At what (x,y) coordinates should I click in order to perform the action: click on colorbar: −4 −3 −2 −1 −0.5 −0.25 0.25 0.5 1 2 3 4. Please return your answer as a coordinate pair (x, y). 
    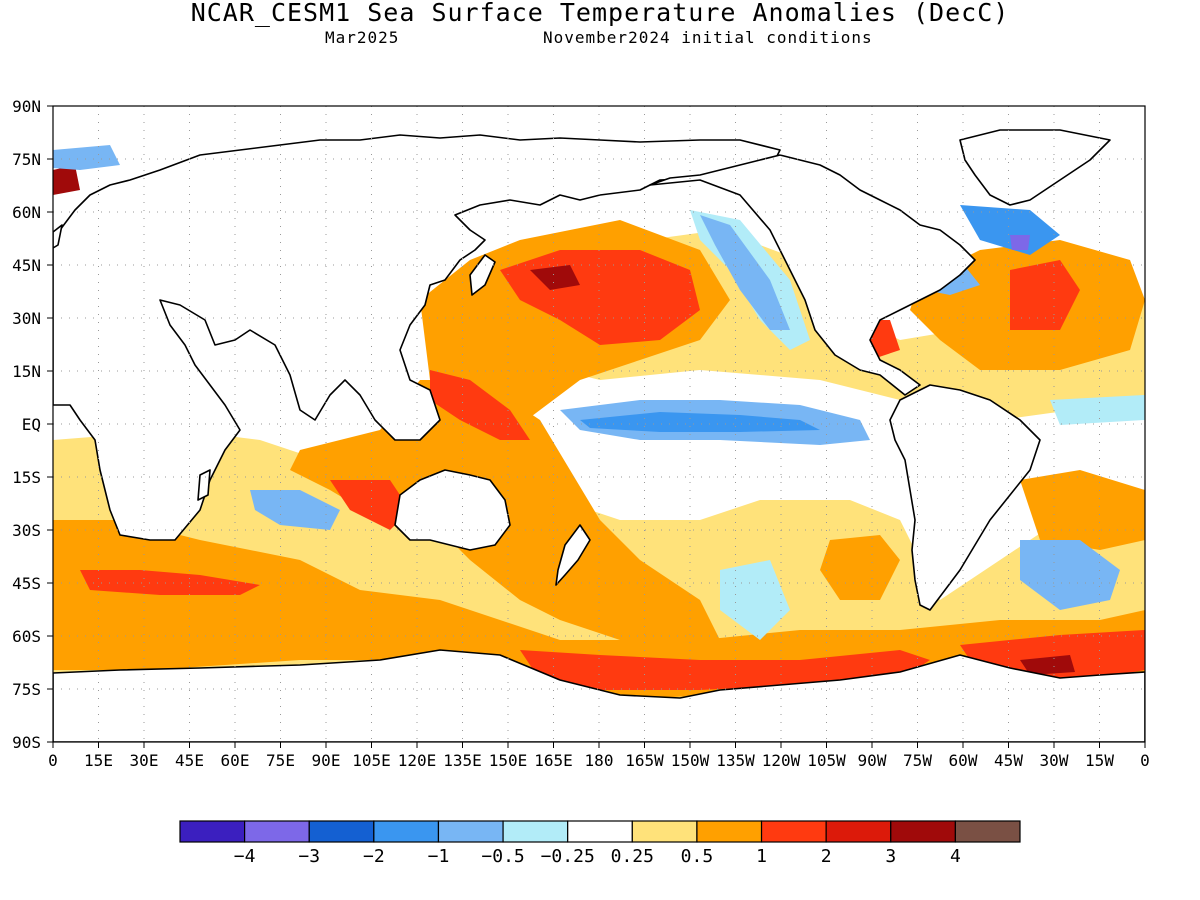
    Looking at the image, I should click on (600, 843).